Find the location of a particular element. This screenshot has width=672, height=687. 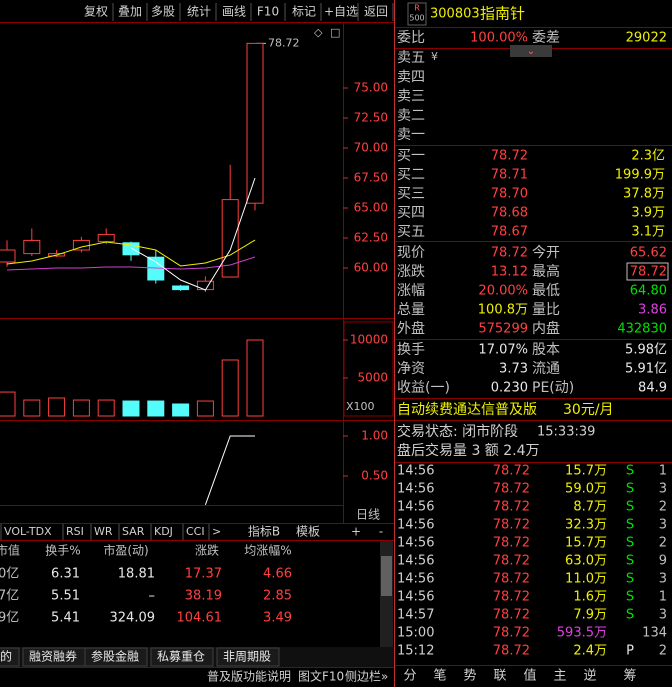

price-tick-label: 62.50 is located at coordinates (371, 238).